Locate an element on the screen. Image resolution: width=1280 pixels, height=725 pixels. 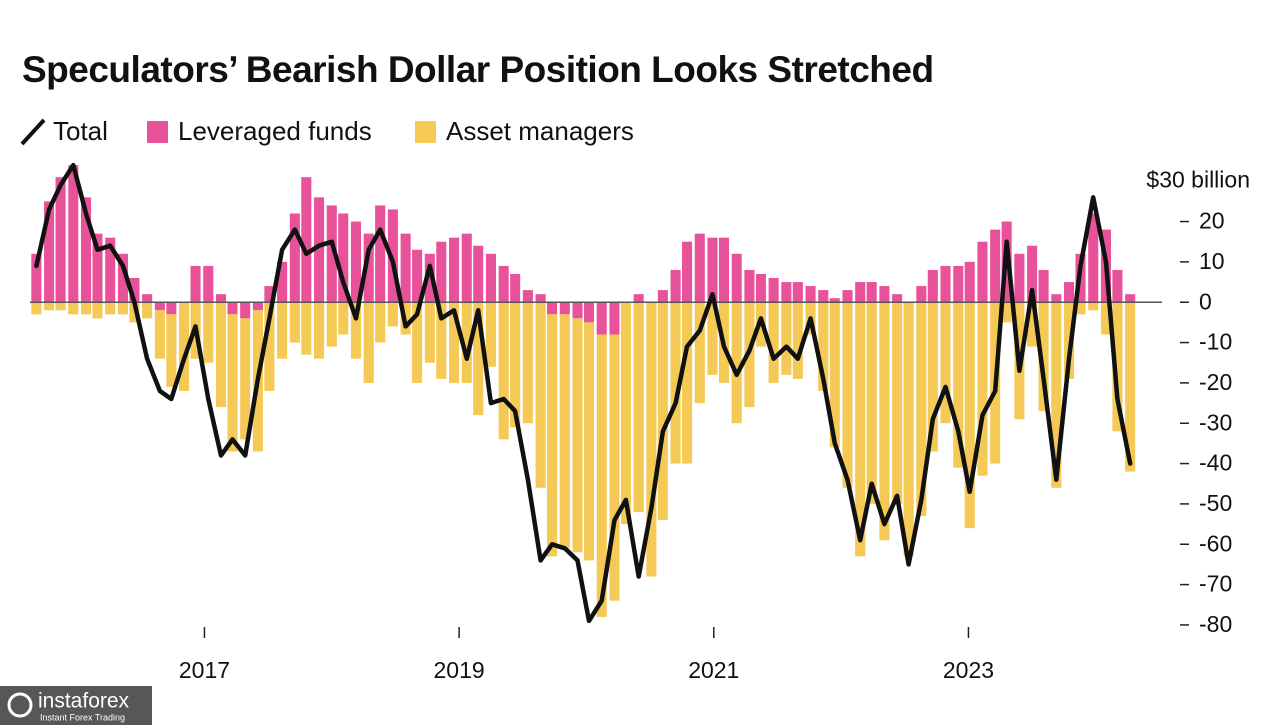
y-tick-label: -70 is located at coordinates (1215, 584).